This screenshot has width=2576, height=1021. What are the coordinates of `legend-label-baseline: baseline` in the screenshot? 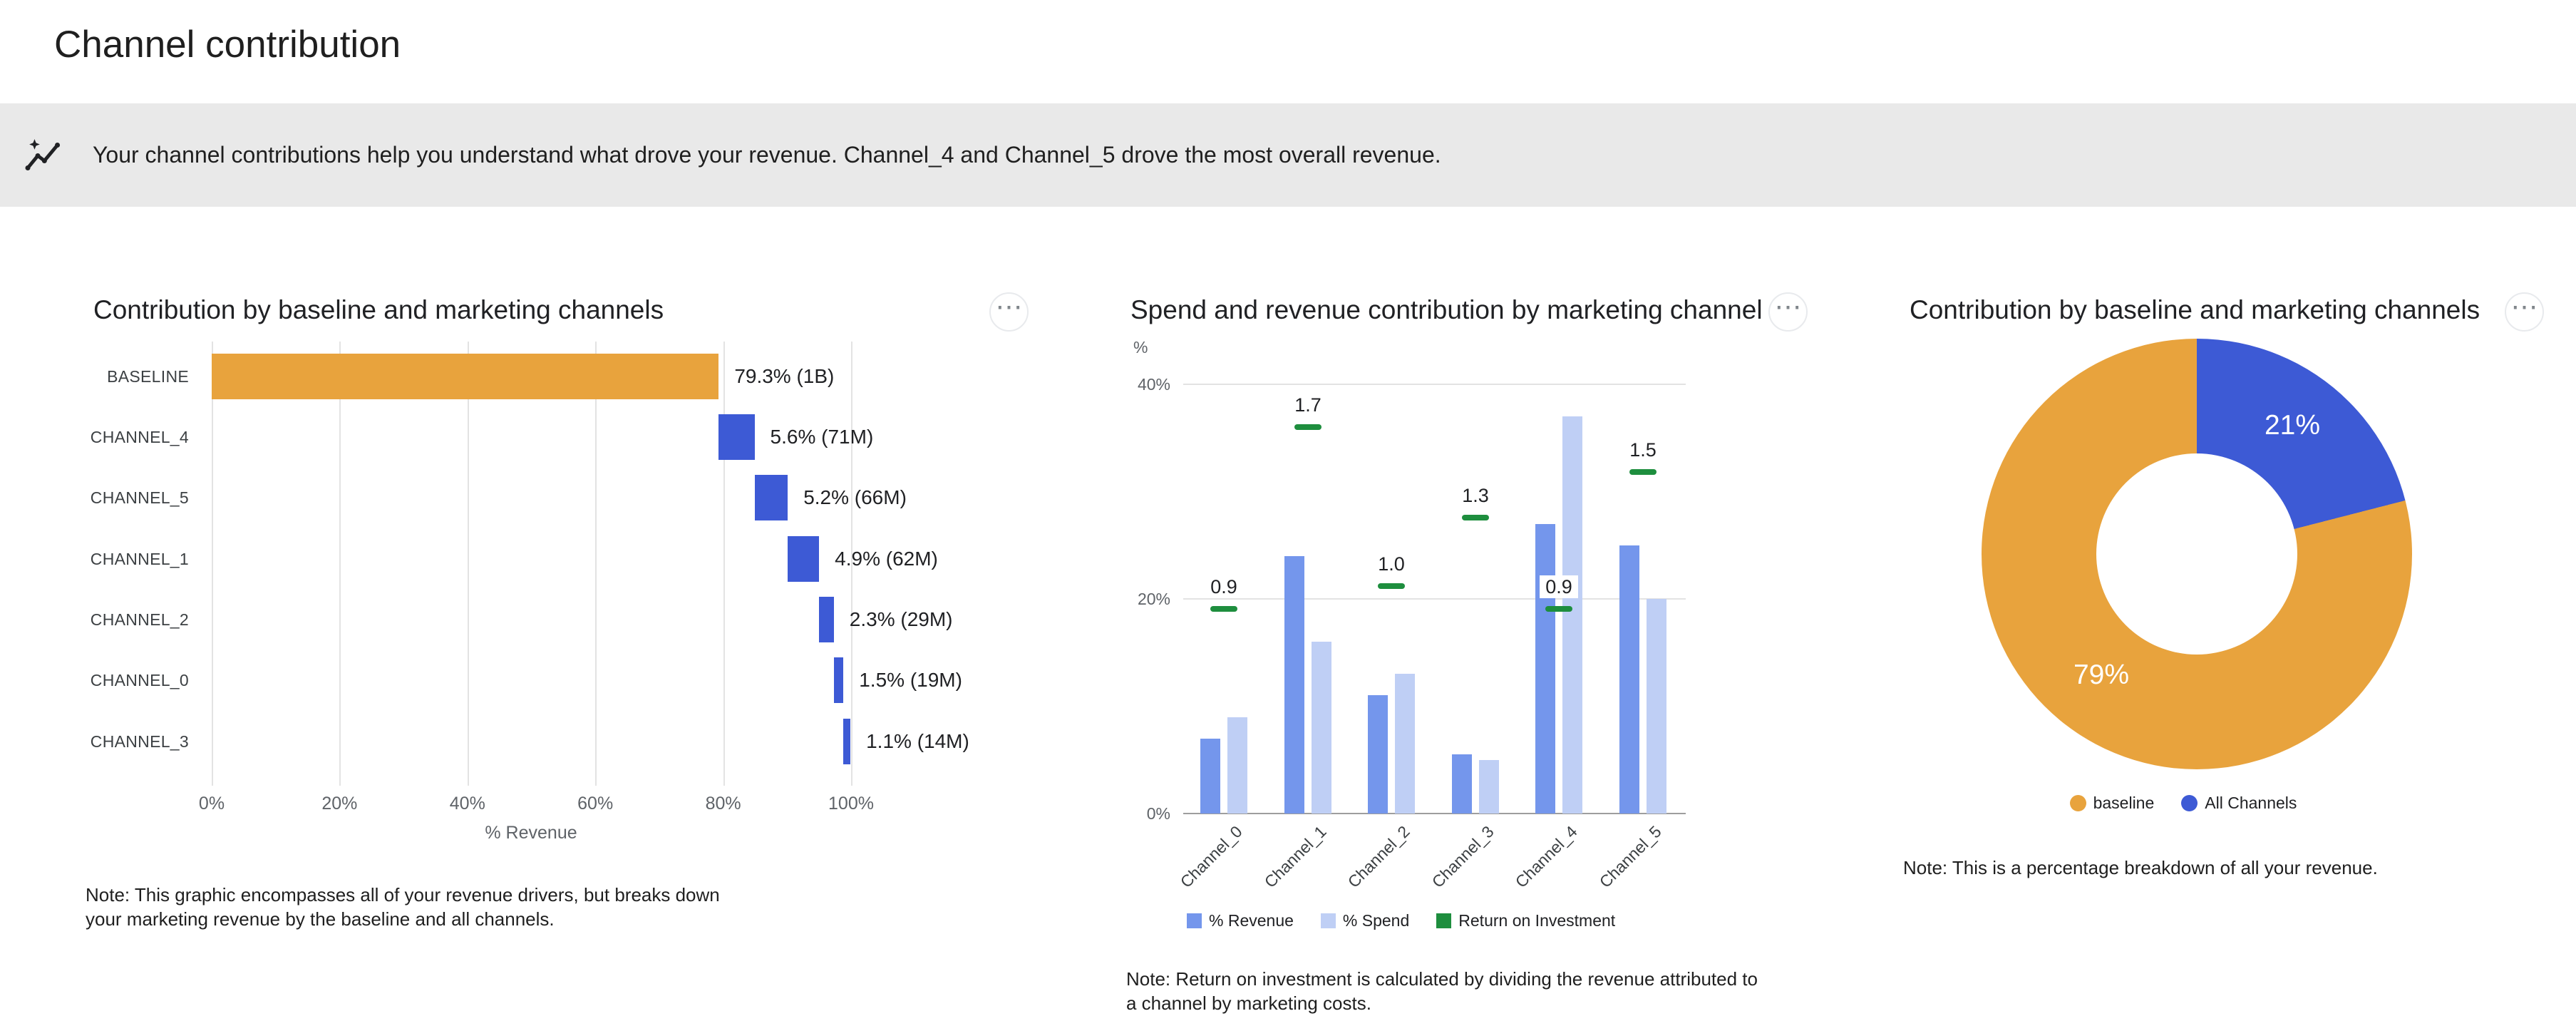 It's located at (2124, 803).